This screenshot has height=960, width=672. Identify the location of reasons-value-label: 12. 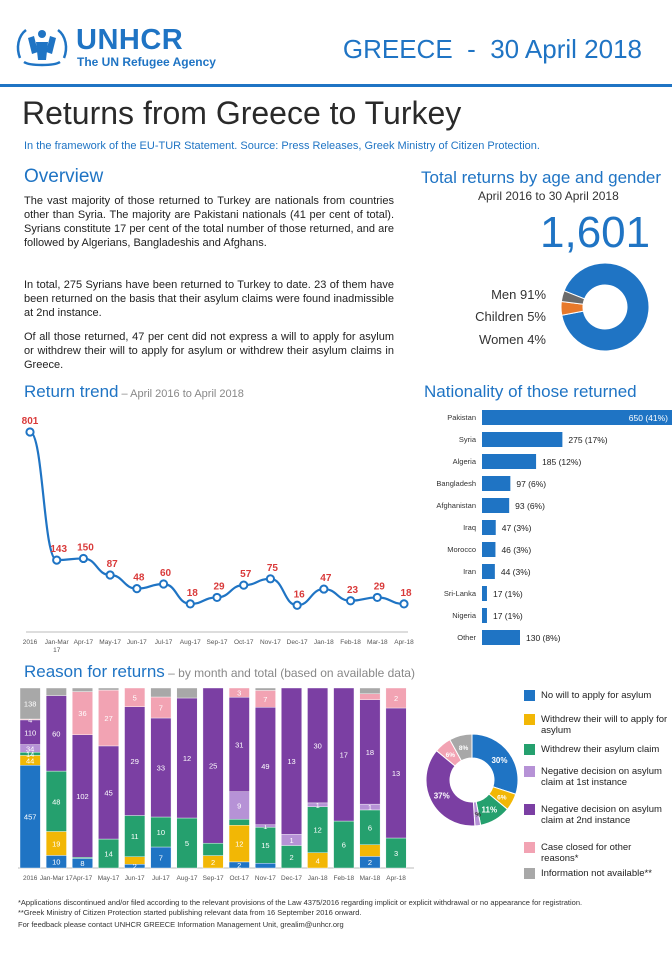
(187, 758).